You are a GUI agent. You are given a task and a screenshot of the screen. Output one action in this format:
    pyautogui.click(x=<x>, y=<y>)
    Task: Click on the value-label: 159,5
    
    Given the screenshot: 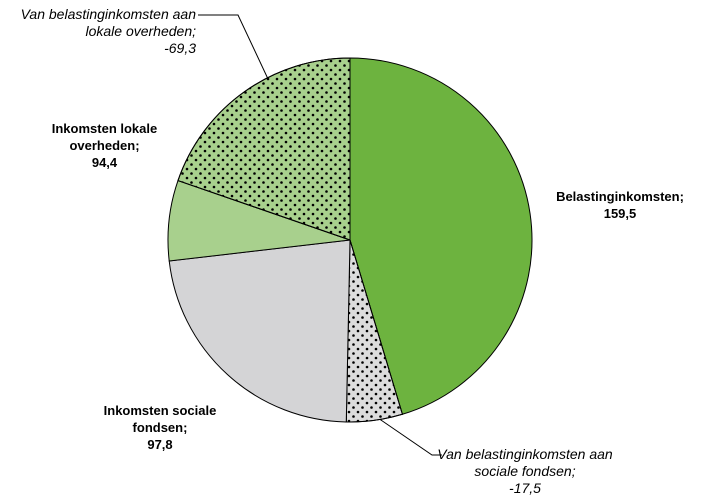 What is the action you would take?
    pyautogui.click(x=620, y=213)
    